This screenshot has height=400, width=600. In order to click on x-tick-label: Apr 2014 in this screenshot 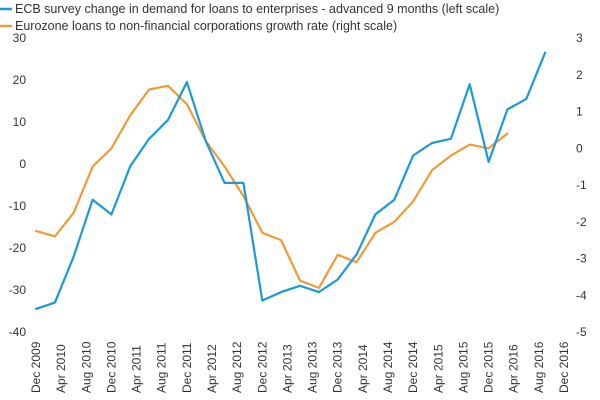, I will do `click(363, 368)`.